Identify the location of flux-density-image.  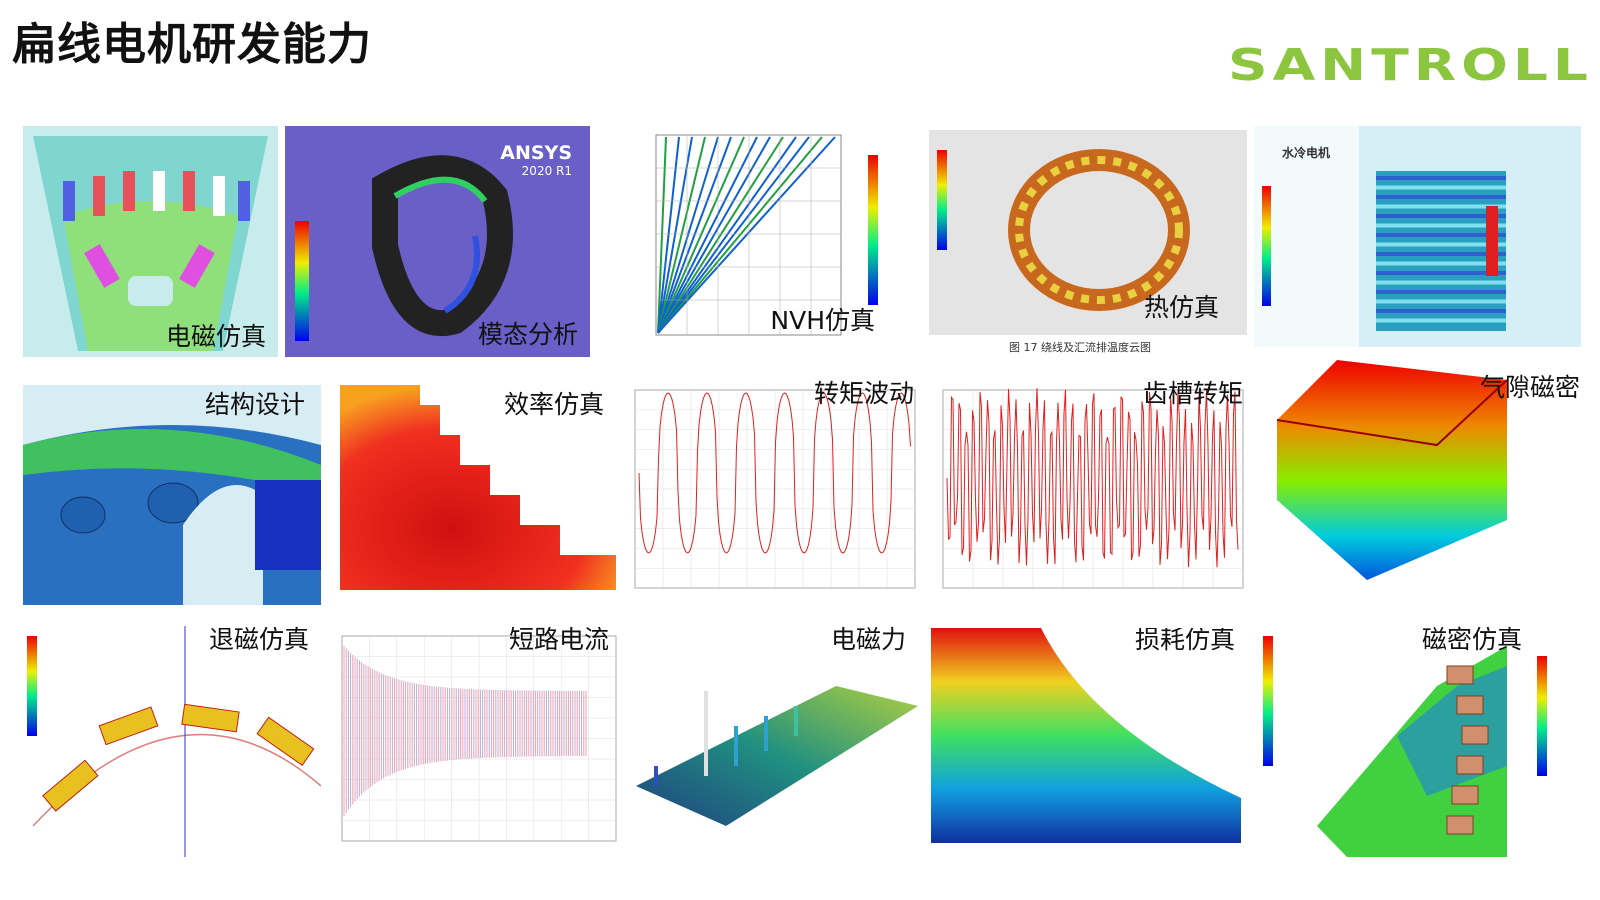
(1405, 746).